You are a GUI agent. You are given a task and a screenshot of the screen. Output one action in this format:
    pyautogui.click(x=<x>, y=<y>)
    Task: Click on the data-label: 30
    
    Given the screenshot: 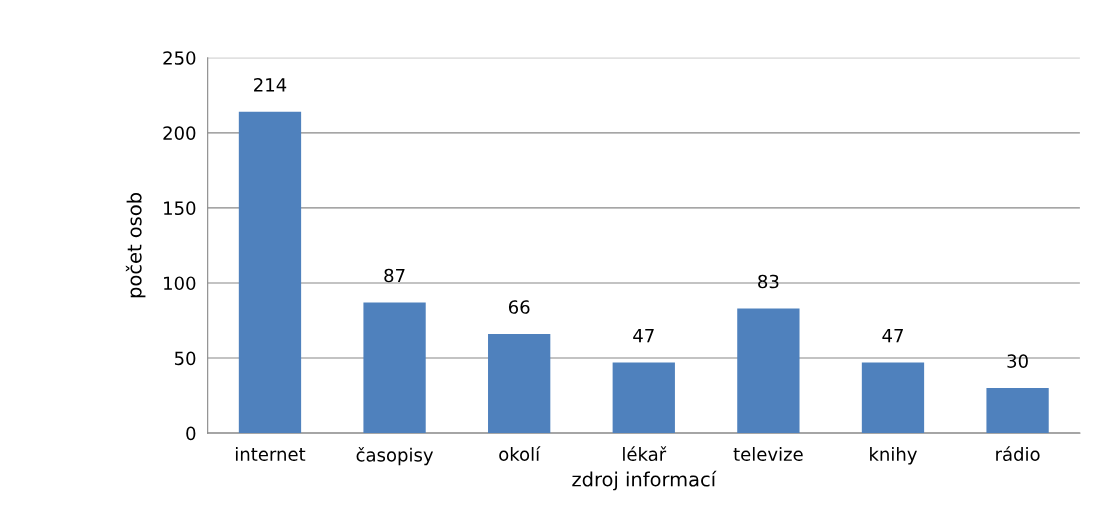 What is the action you would take?
    pyautogui.click(x=1017, y=361)
    